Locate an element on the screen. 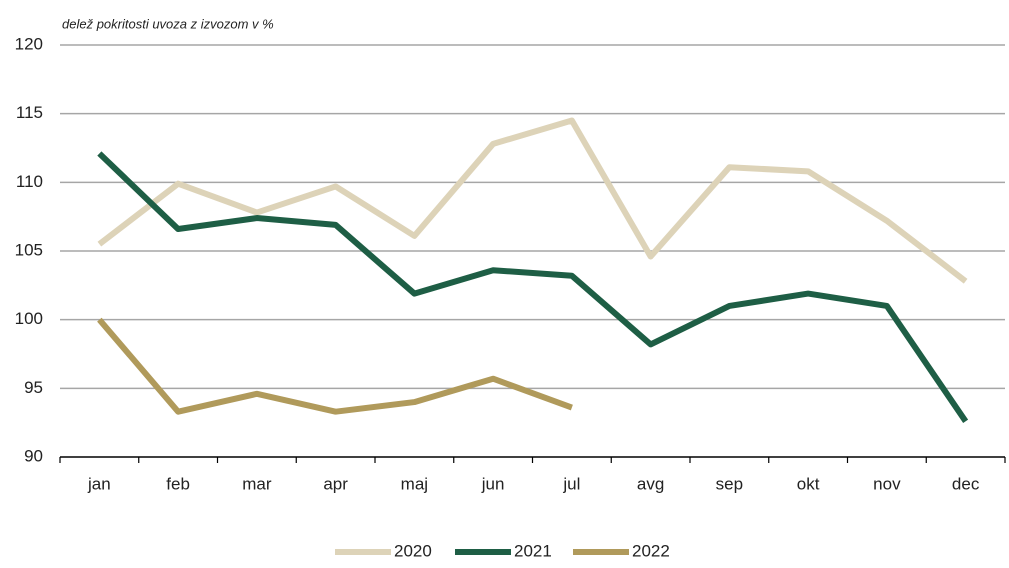 This screenshot has height=568, width=1009. x-tick-label: jul is located at coordinates (571, 483).